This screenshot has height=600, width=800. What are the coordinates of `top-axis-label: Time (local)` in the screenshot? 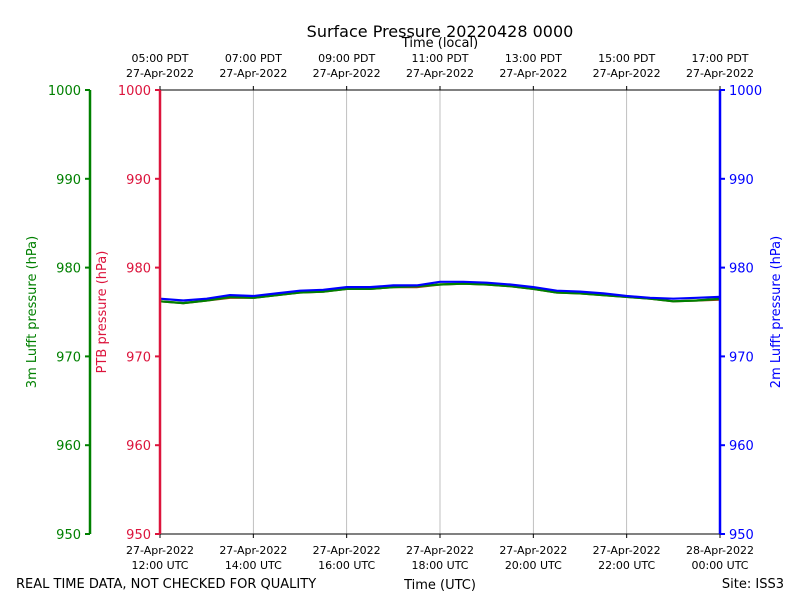 It's located at (439, 43).